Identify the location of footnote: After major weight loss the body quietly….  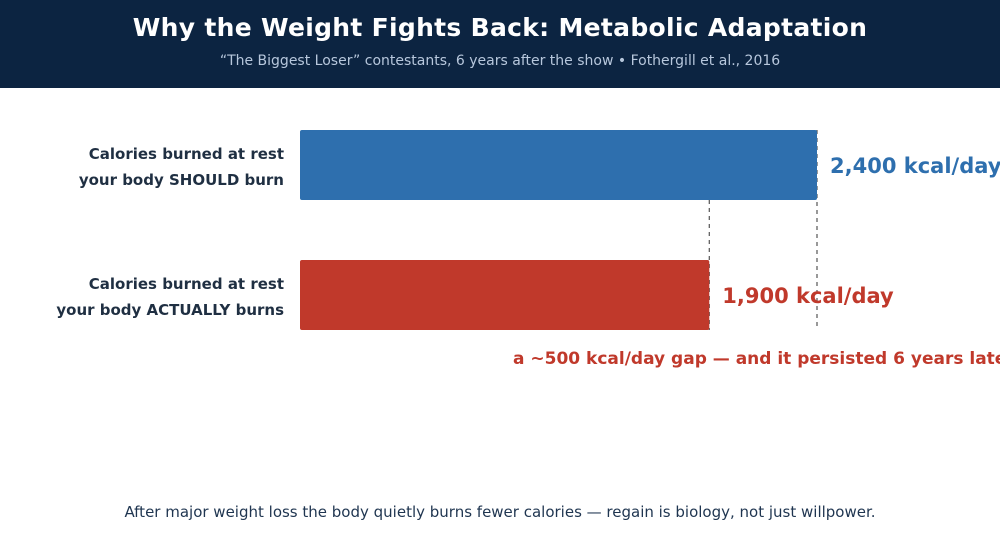
(500, 512).